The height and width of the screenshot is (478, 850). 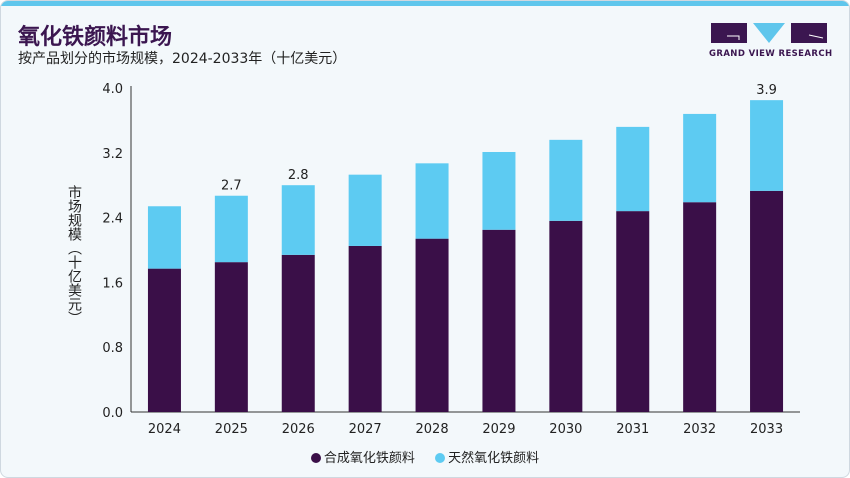 I want to click on y-tick-label: 2.4, so click(x=112, y=219).